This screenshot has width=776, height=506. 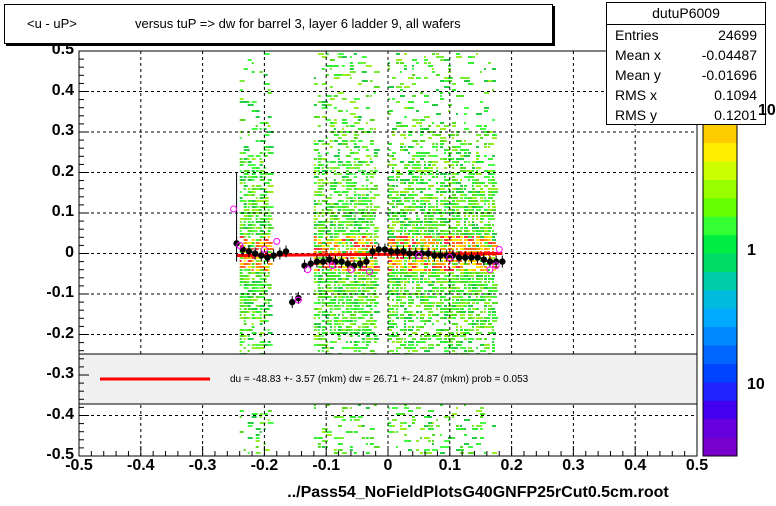 I want to click on palette-swatch, so click(x=720, y=300).